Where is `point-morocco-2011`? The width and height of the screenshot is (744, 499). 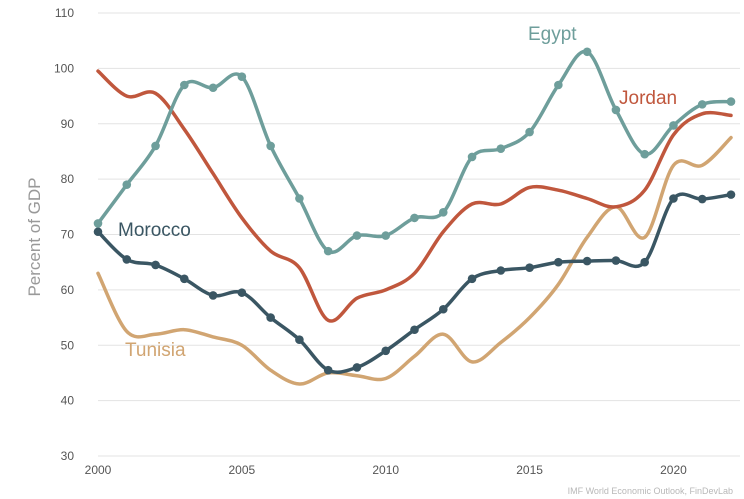 point-morocco-2011 is located at coordinates (414, 330).